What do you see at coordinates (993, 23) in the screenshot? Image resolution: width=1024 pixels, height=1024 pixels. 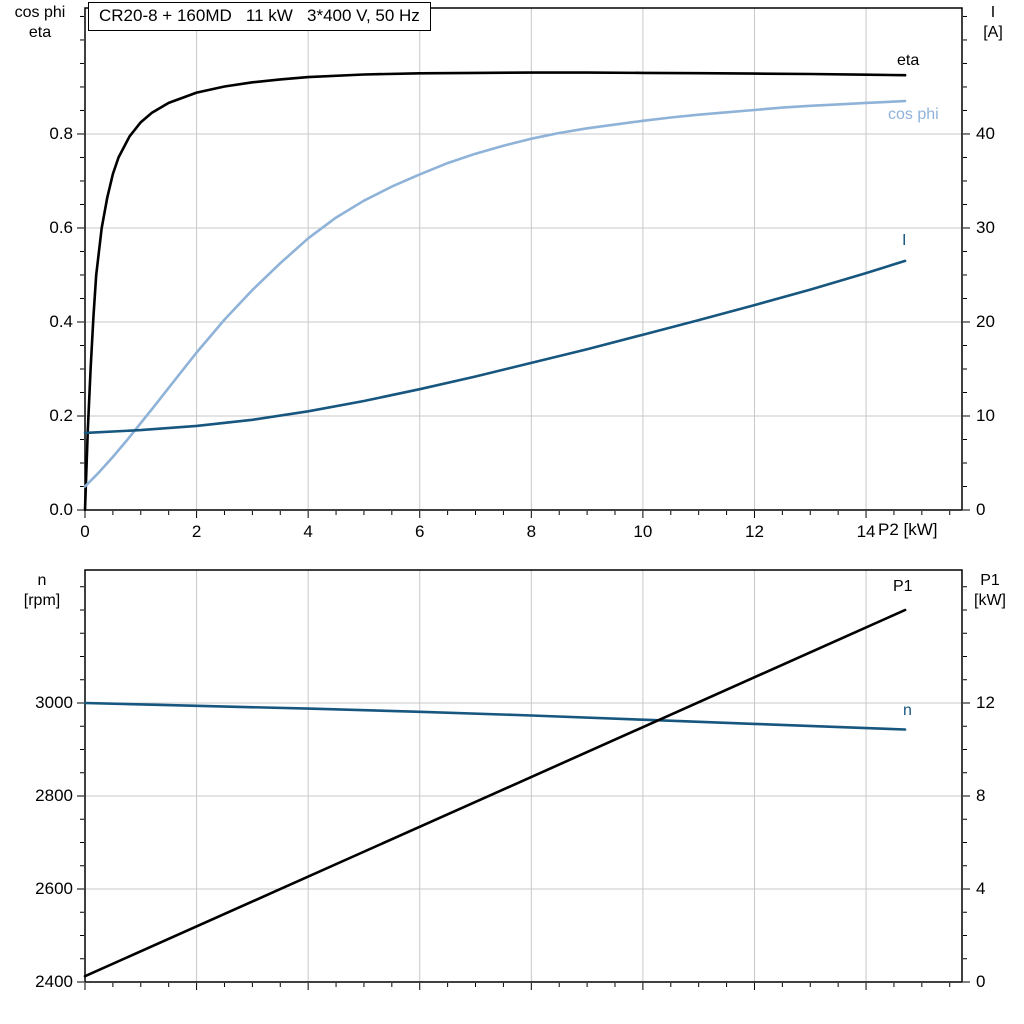 I see `top-chart-right-axis-title: I [A]` at bounding box center [993, 23].